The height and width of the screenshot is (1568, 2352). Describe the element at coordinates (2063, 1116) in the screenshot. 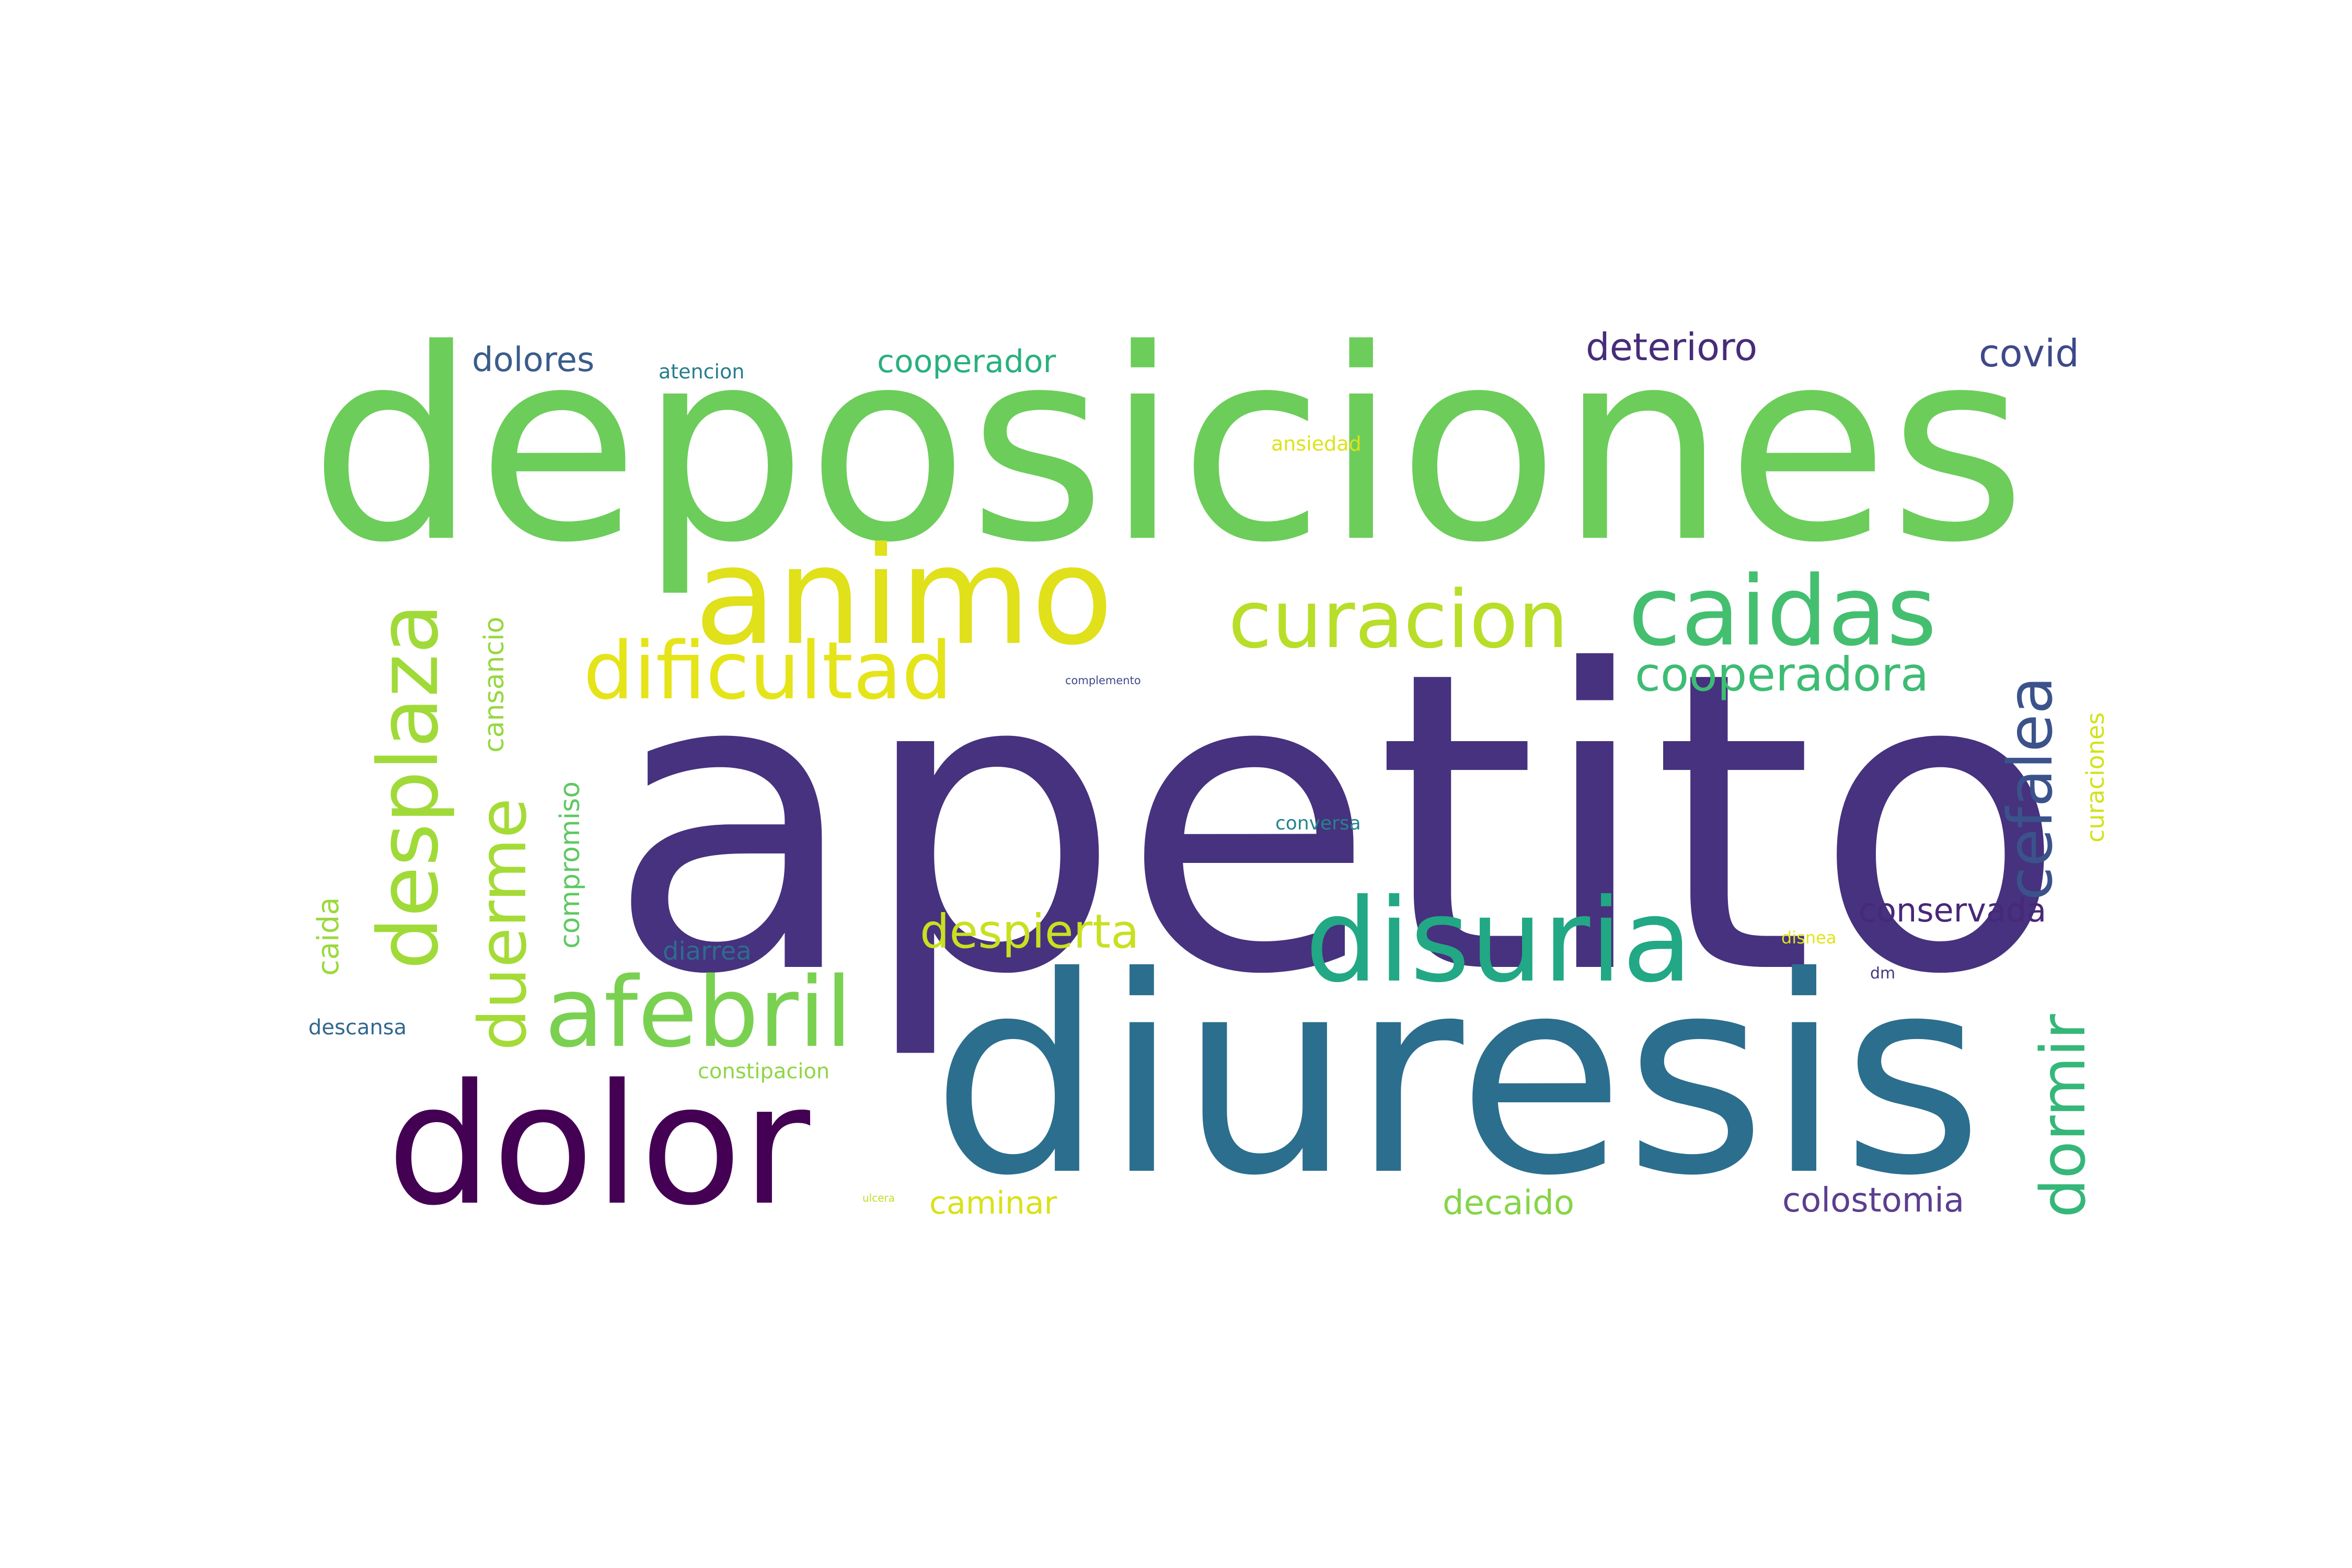

I see `word-dormir: dormir` at that location.